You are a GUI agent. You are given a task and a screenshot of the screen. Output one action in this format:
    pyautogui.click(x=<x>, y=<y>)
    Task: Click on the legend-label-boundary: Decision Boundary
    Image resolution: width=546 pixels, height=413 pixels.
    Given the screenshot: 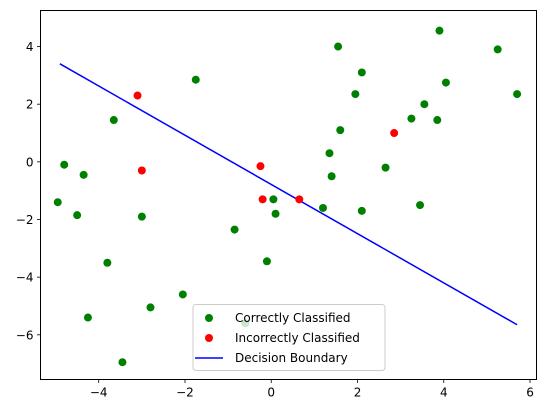 What is the action you would take?
    pyautogui.click(x=291, y=358)
    